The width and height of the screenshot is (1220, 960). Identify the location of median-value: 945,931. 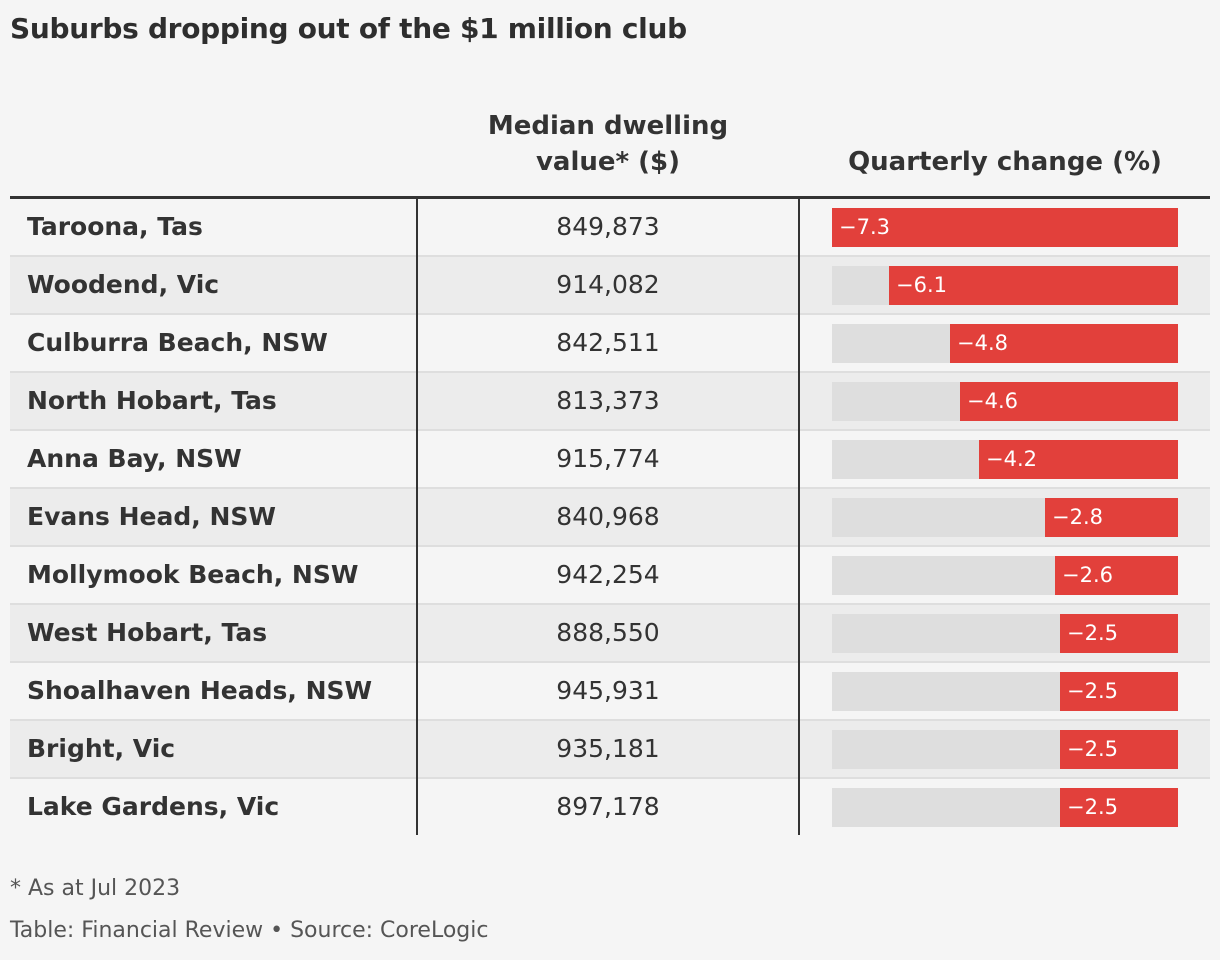
(608, 690).